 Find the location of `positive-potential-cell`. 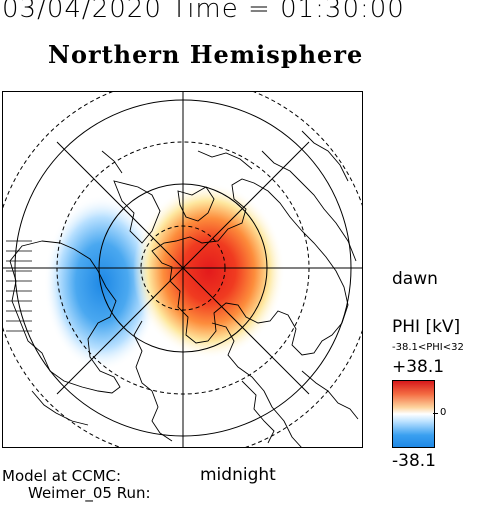

positive-potential-cell is located at coordinates (209, 271).